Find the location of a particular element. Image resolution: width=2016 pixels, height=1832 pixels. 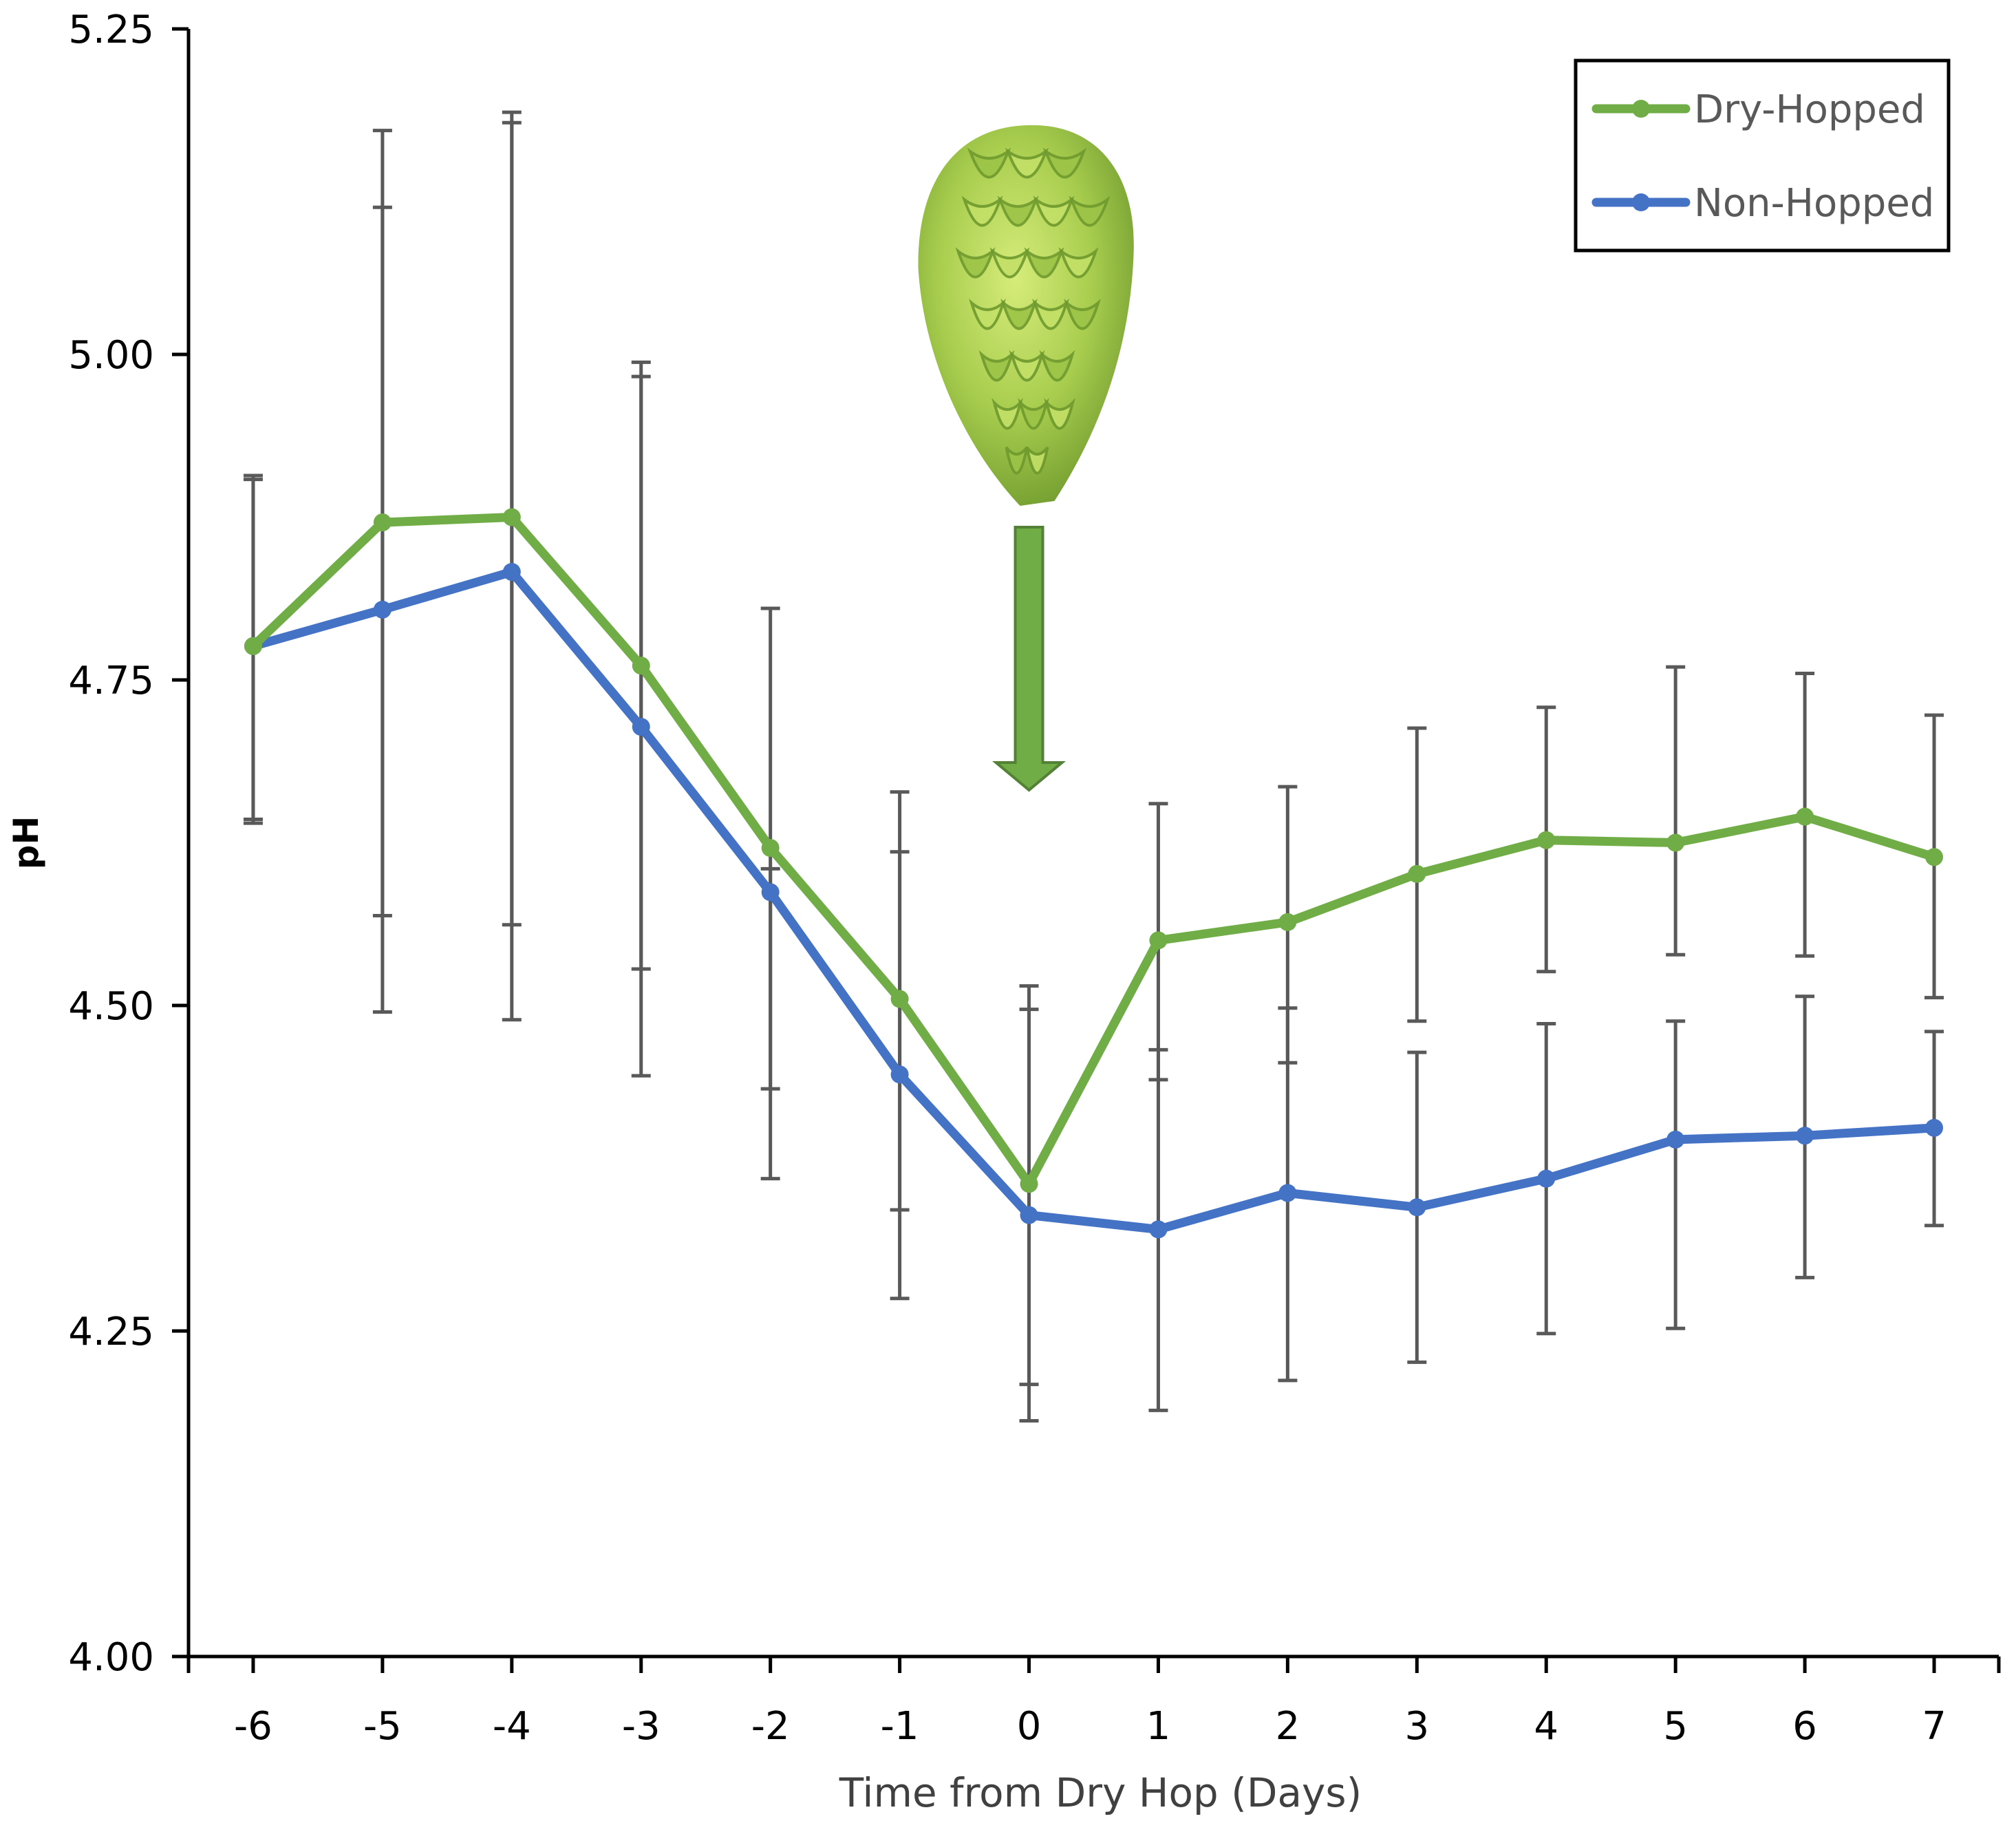

x-tick-label: -2 is located at coordinates (770, 1726).